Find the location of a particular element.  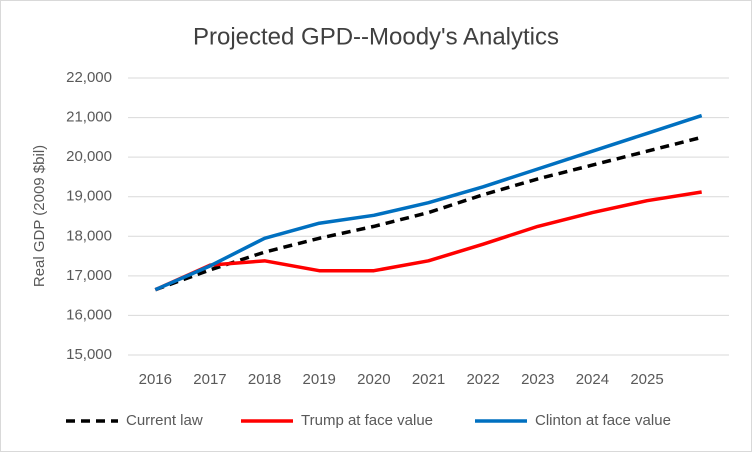

y-axis-label: Real GDP (2009 $bil) is located at coordinates (39, 216).